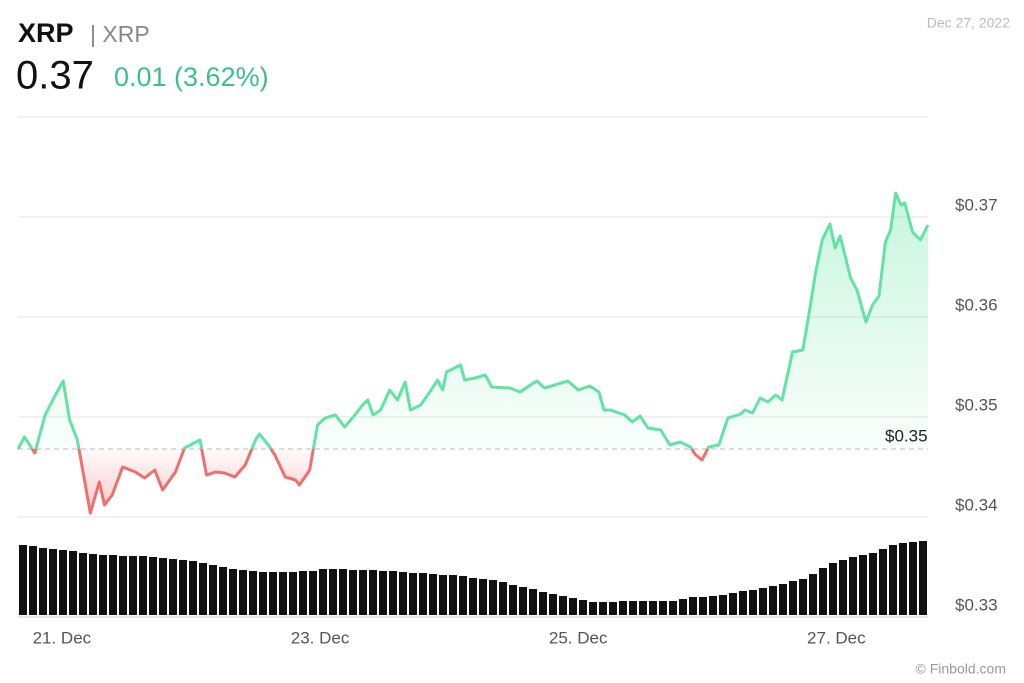 This screenshot has width=1024, height=683. I want to click on source: © Finbold.com, so click(961, 669).